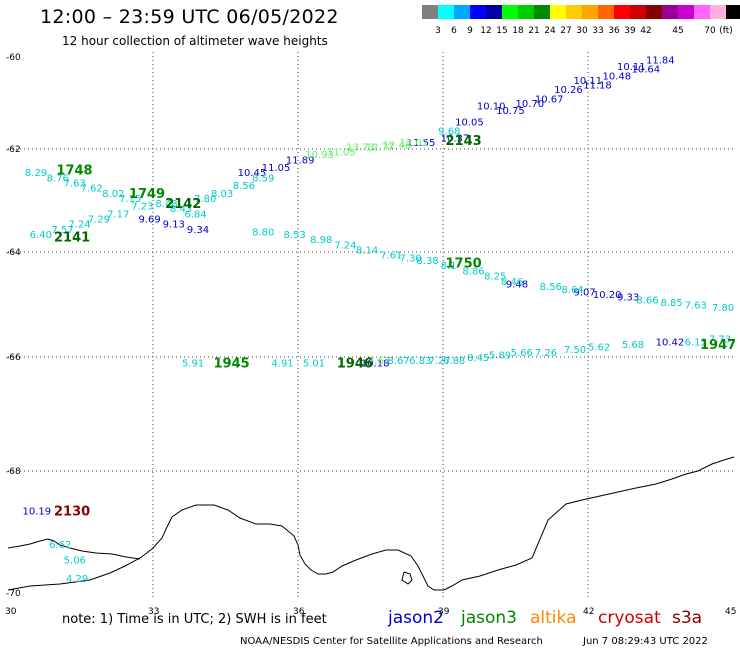  Describe the element at coordinates (599, 348) in the screenshot. I see `wave-height-value: 5.62` at that location.